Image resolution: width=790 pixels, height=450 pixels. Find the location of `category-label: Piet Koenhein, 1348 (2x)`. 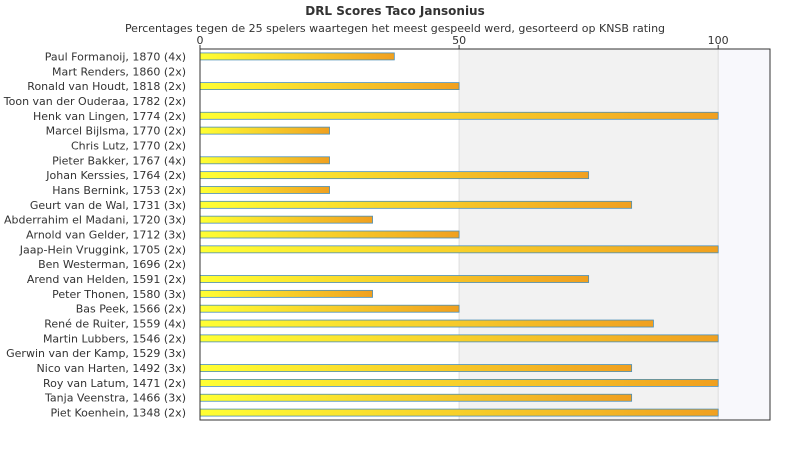

category-label: Piet Koenhein, 1348 (2x) is located at coordinates (118, 413).